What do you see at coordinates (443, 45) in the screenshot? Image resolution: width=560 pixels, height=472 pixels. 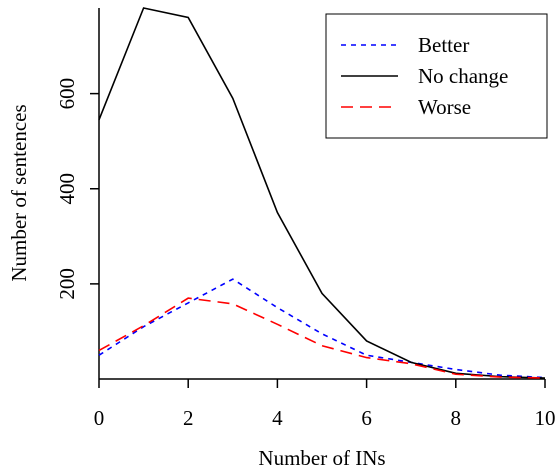 I see `legend-label-better: Better` at bounding box center [443, 45].